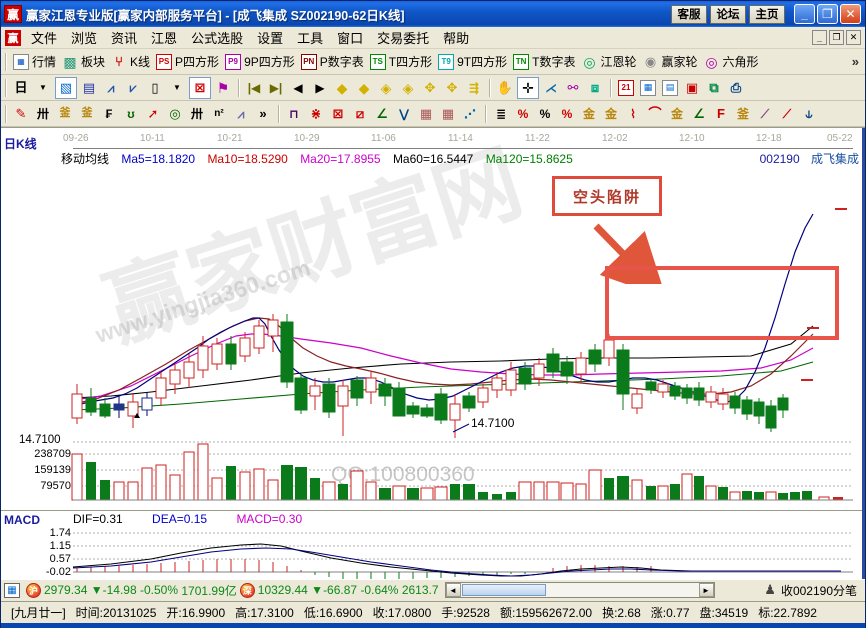 The height and width of the screenshot is (628, 866). Describe the element at coordinates (66, 87) in the screenshot. I see `overlay-button: ▧` at that location.